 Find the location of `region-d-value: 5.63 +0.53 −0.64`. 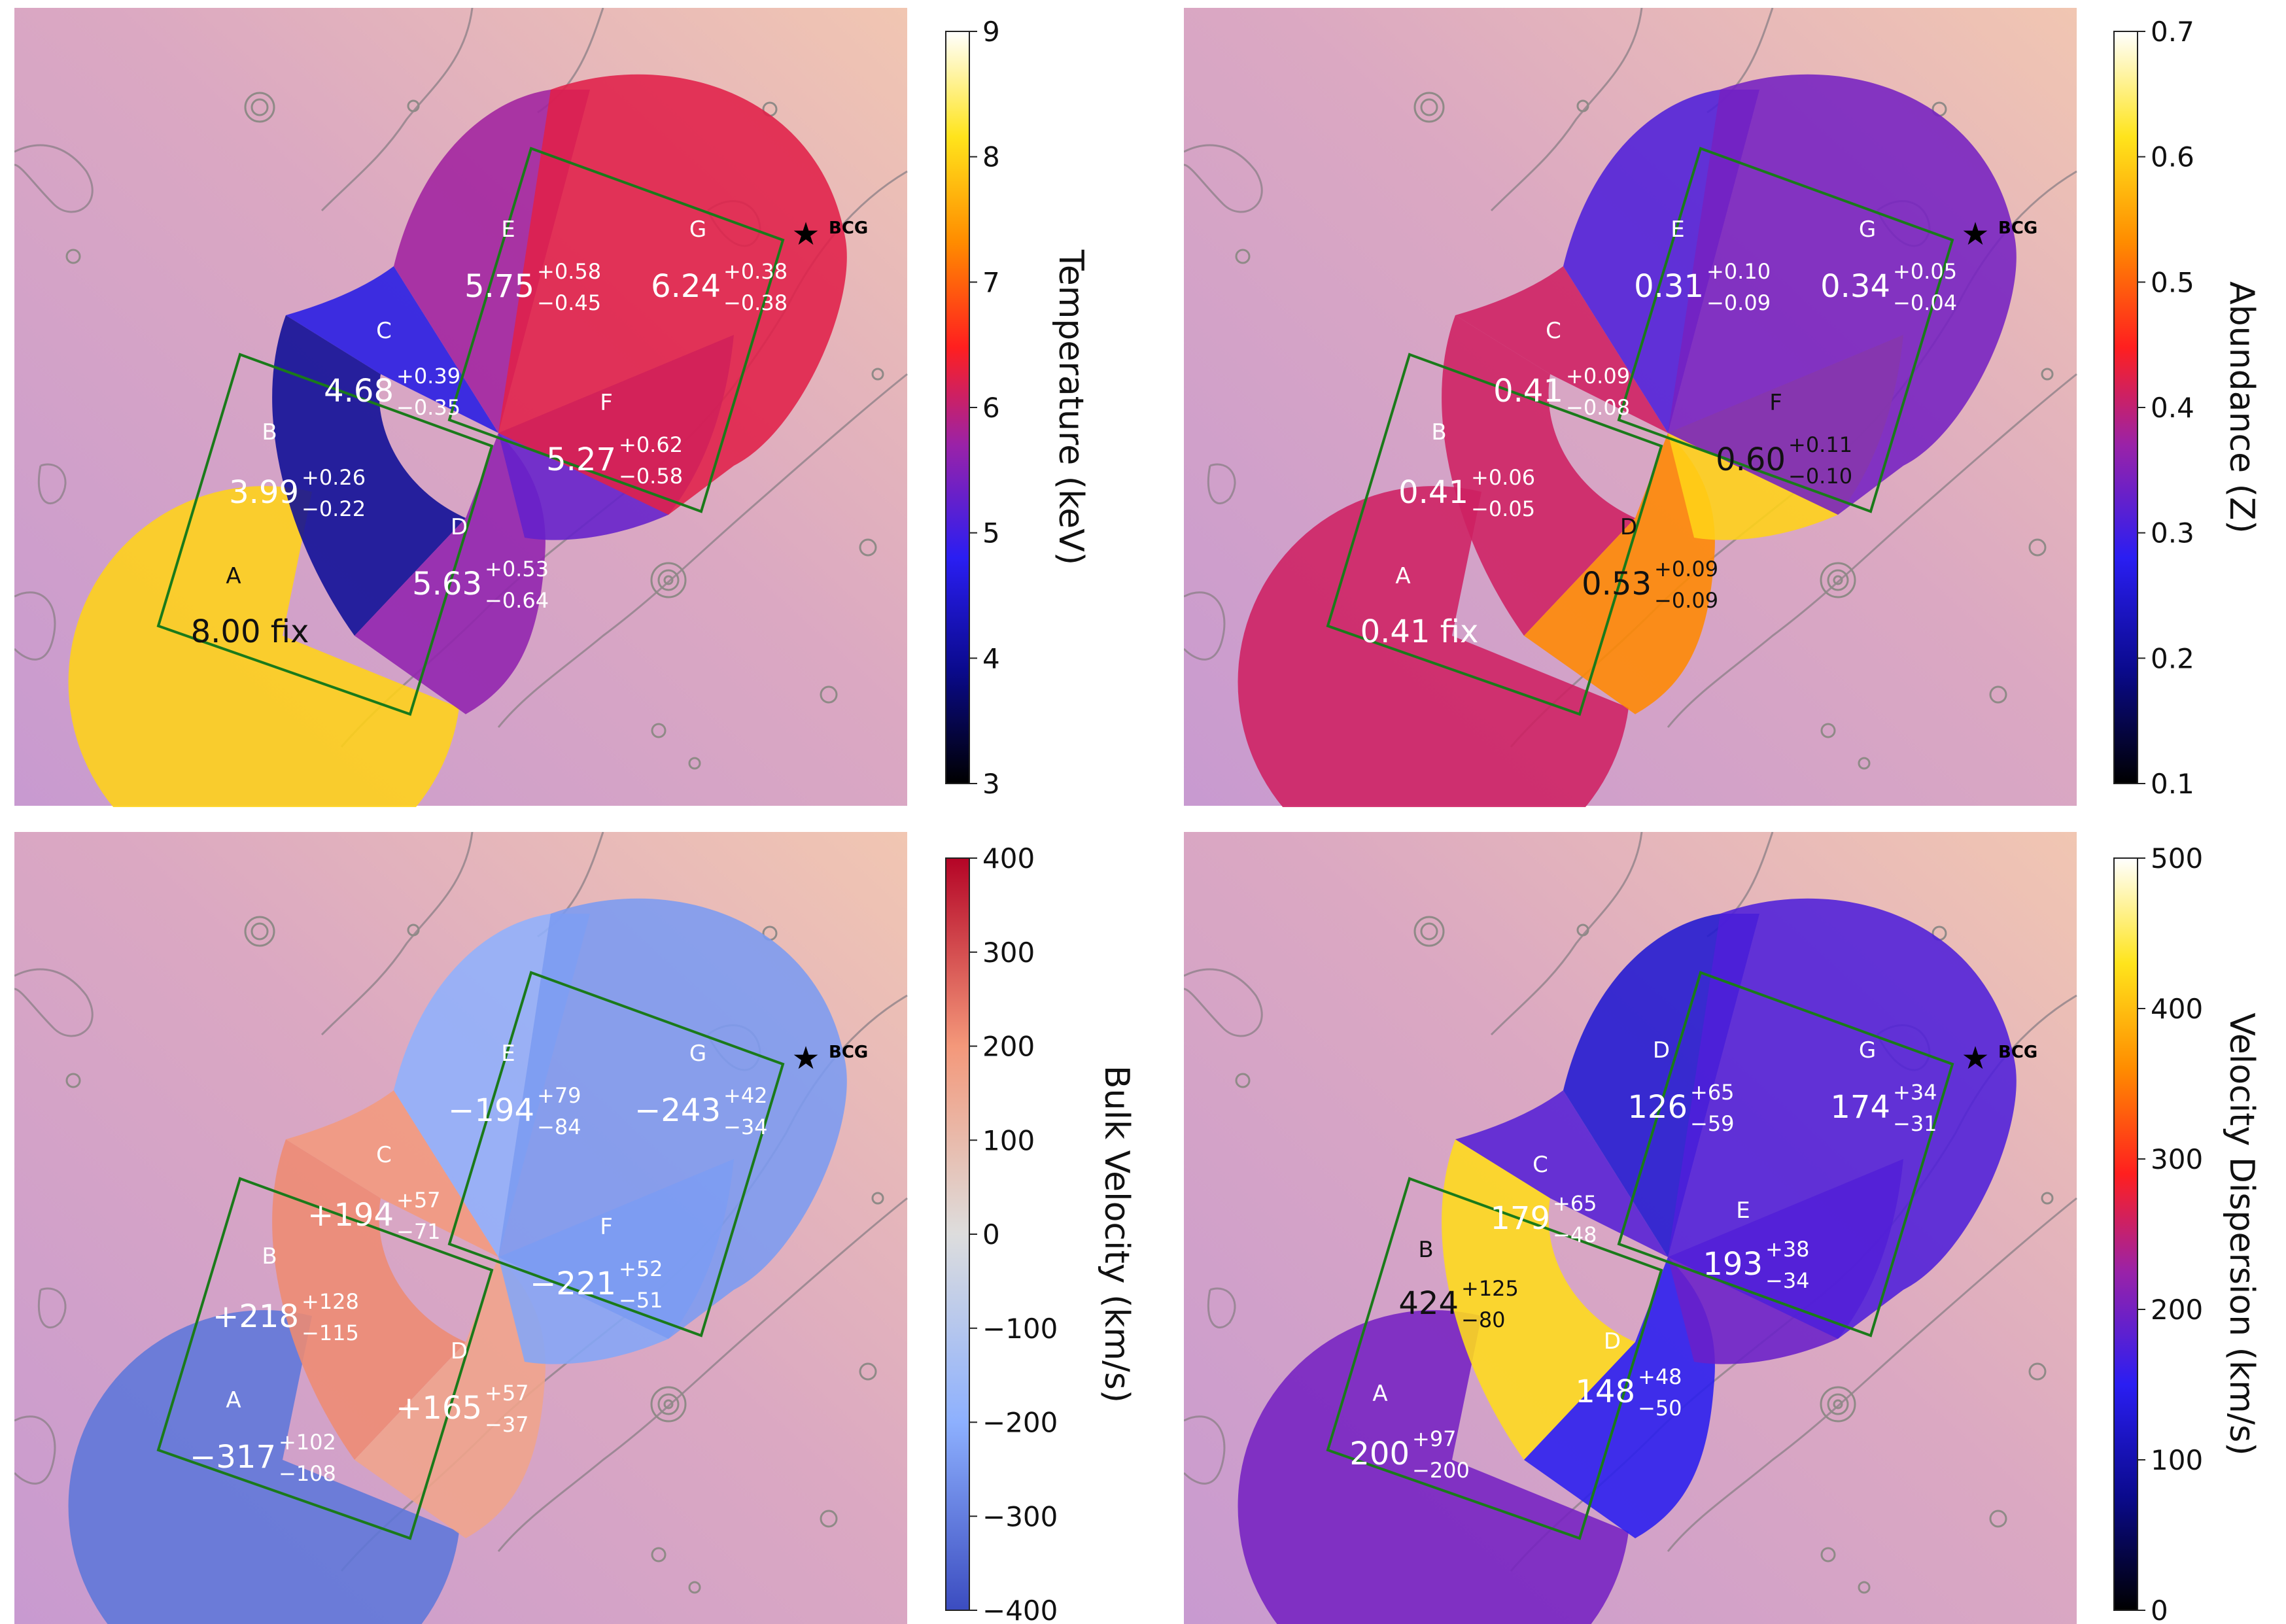

region-d-value: 5.63 +0.53 −0.64 is located at coordinates (480, 585).